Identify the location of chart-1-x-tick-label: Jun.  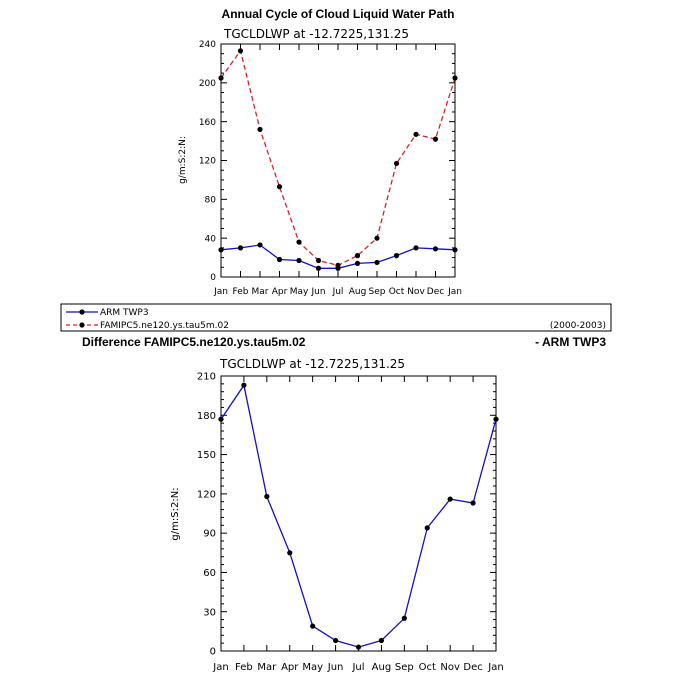
(317, 292).